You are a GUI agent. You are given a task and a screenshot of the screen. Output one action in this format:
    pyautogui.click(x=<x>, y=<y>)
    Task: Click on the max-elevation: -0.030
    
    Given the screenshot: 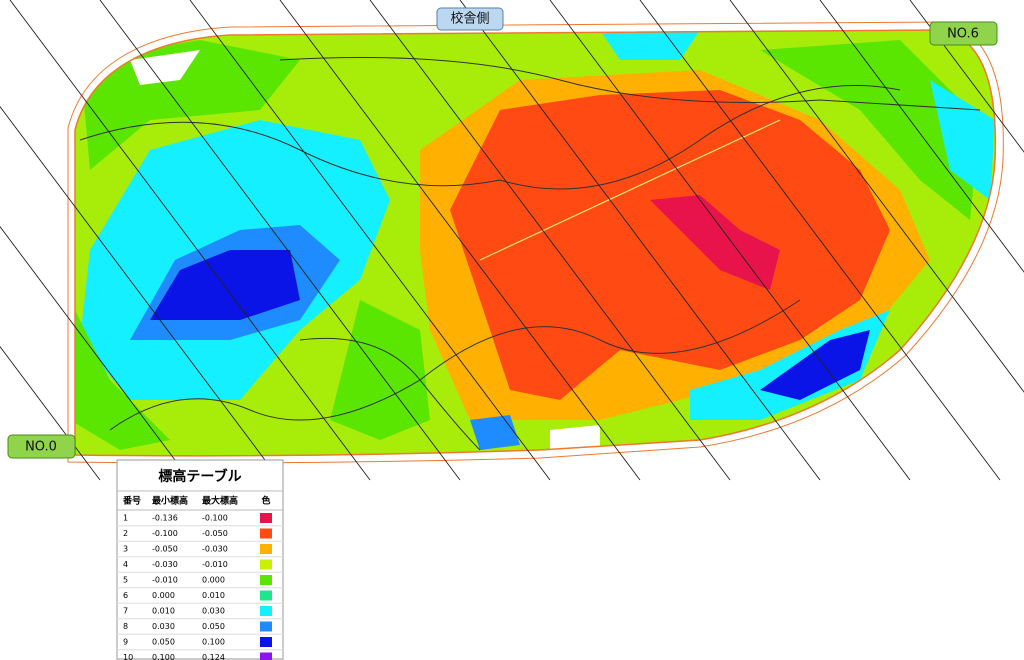 What is the action you would take?
    pyautogui.click(x=215, y=549)
    